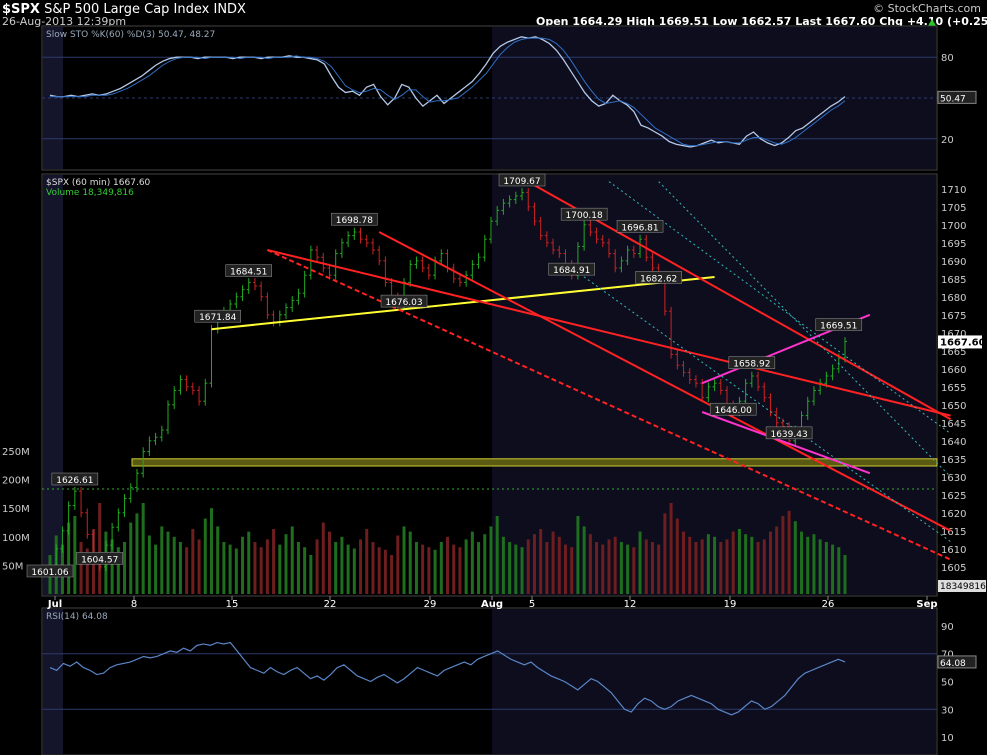 This screenshot has height=755, width=987. I want to click on price-tick-1620: 1620, so click(953, 514).